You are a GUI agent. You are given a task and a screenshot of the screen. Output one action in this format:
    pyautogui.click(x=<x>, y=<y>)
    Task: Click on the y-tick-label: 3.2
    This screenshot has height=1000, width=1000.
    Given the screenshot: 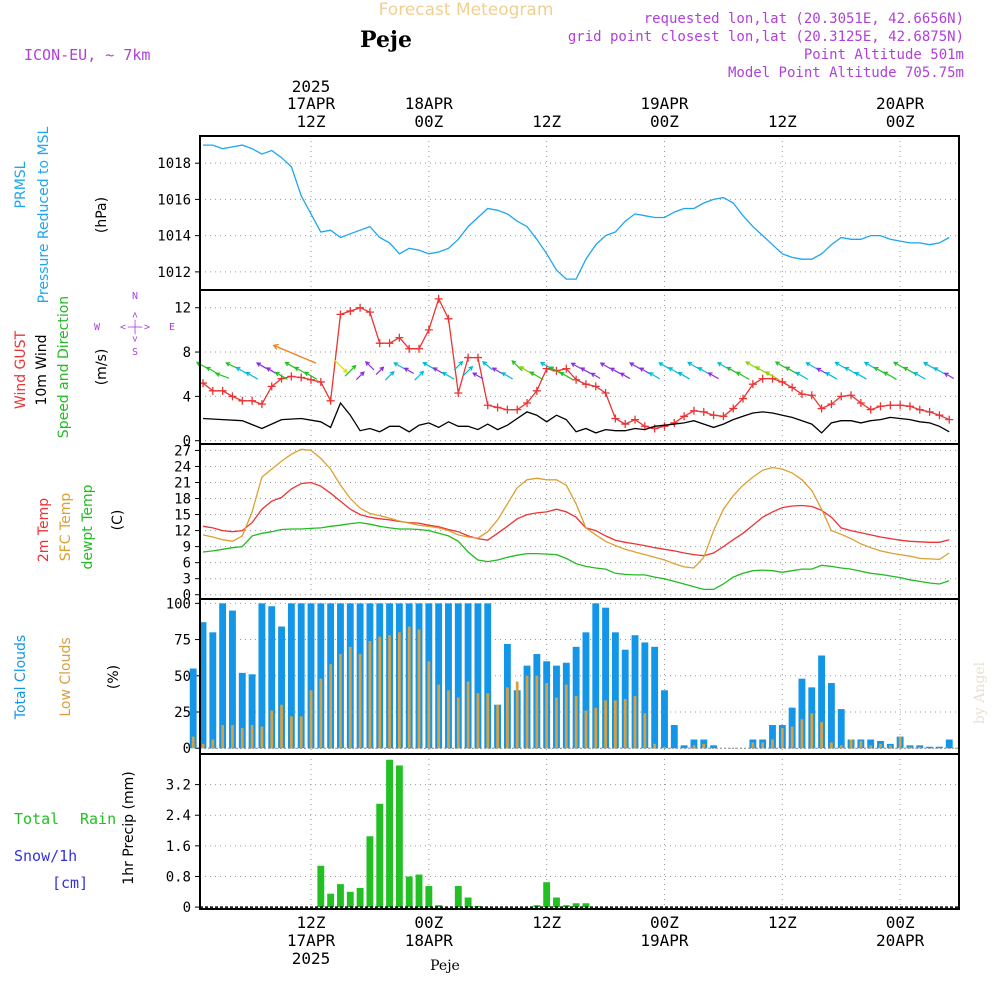 What is the action you would take?
    pyautogui.click(x=178, y=786)
    